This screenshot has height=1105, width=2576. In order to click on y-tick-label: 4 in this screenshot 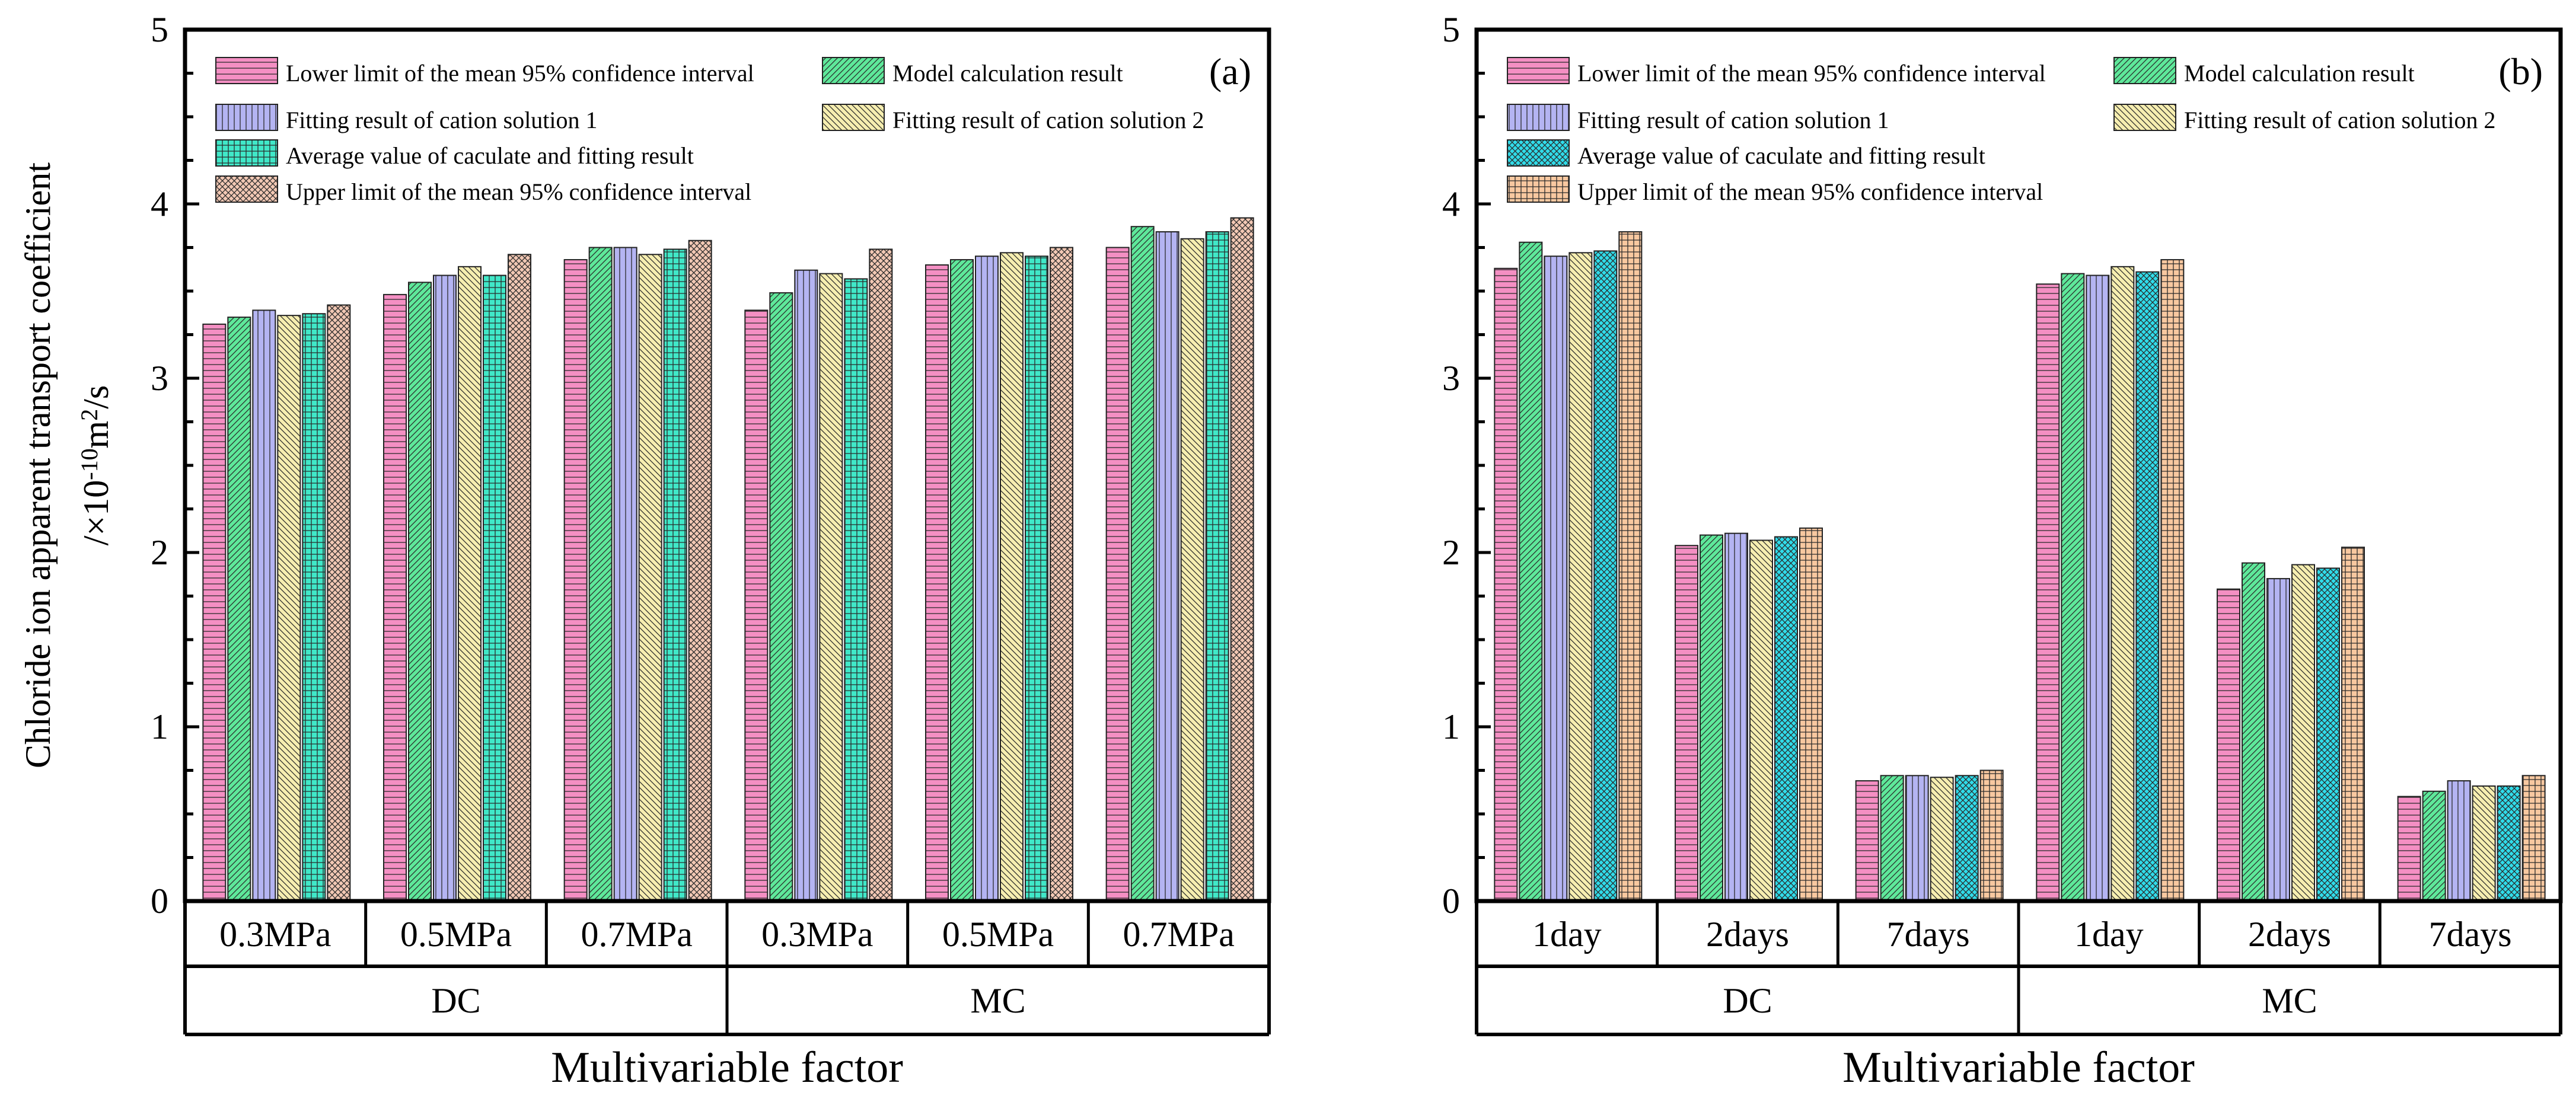, I will do `click(159, 204)`.